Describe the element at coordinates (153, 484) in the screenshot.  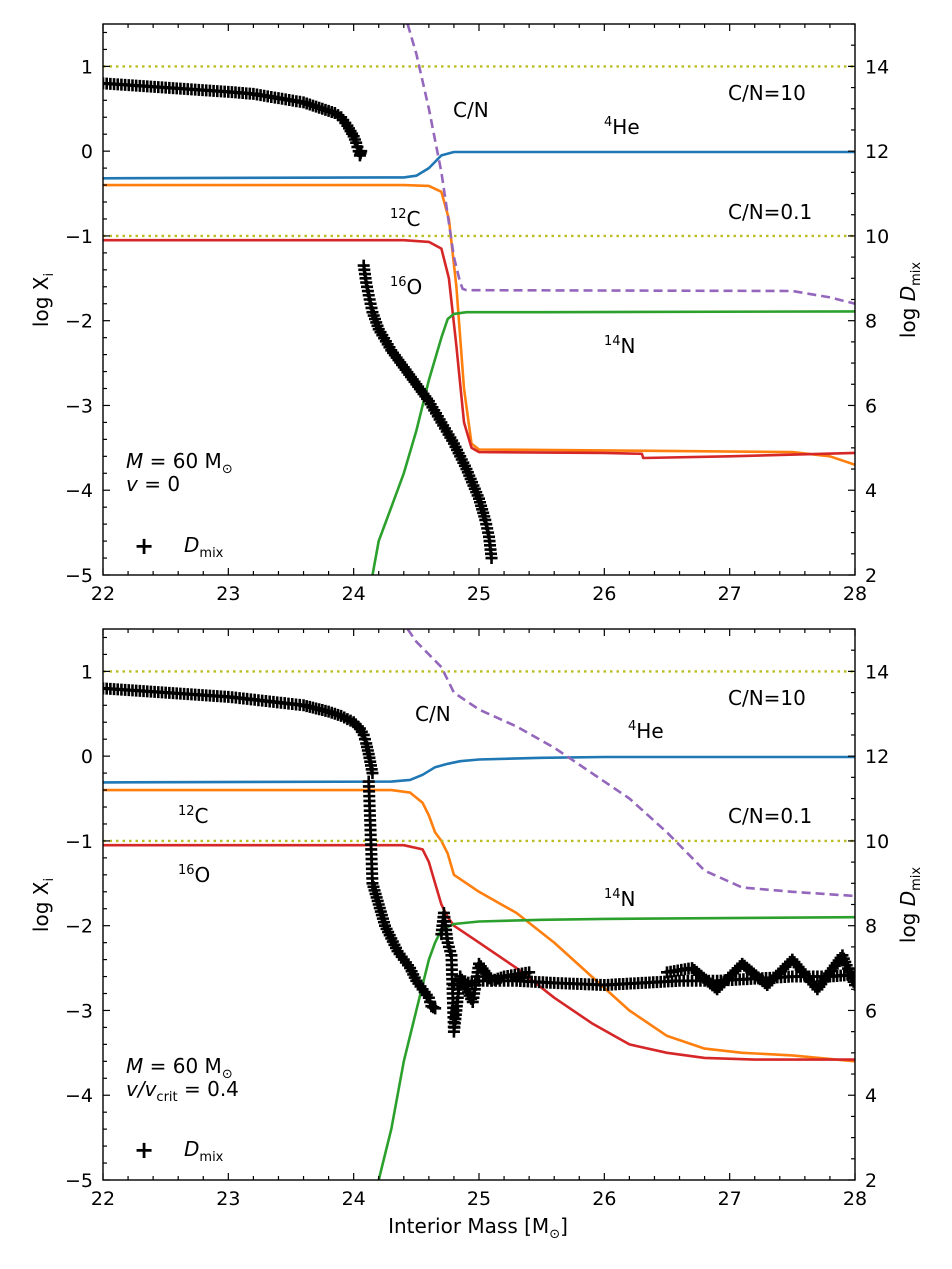
I see `model-velocity-label: v = 0` at that location.